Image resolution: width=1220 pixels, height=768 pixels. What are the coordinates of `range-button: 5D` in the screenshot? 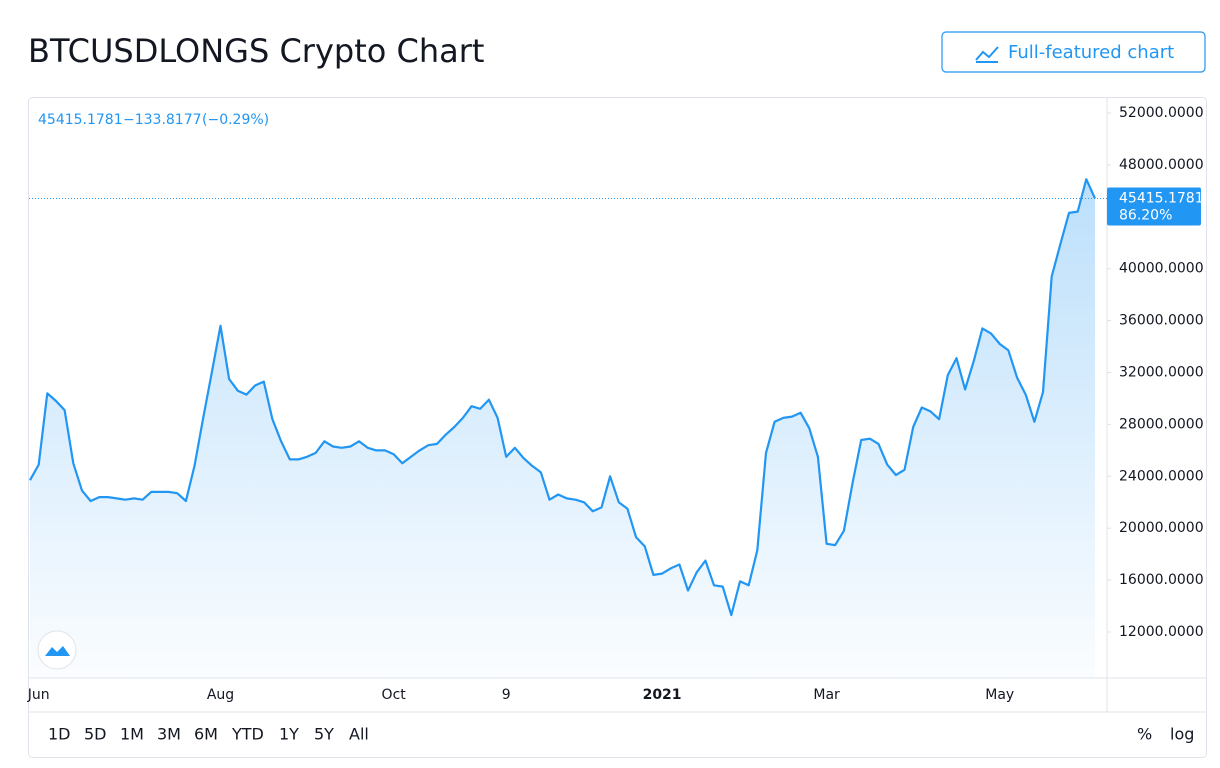 It's located at (95, 734).